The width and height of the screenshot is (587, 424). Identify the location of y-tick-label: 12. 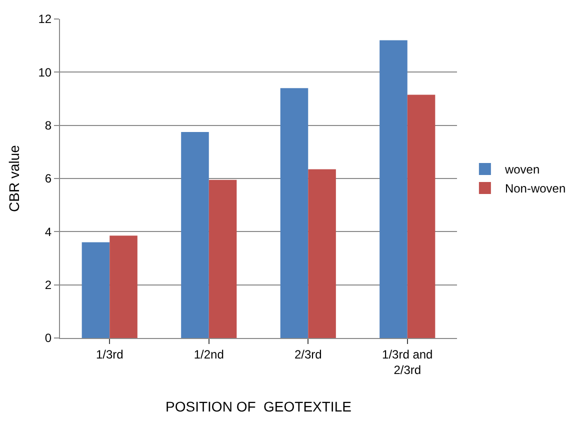
(45, 19).